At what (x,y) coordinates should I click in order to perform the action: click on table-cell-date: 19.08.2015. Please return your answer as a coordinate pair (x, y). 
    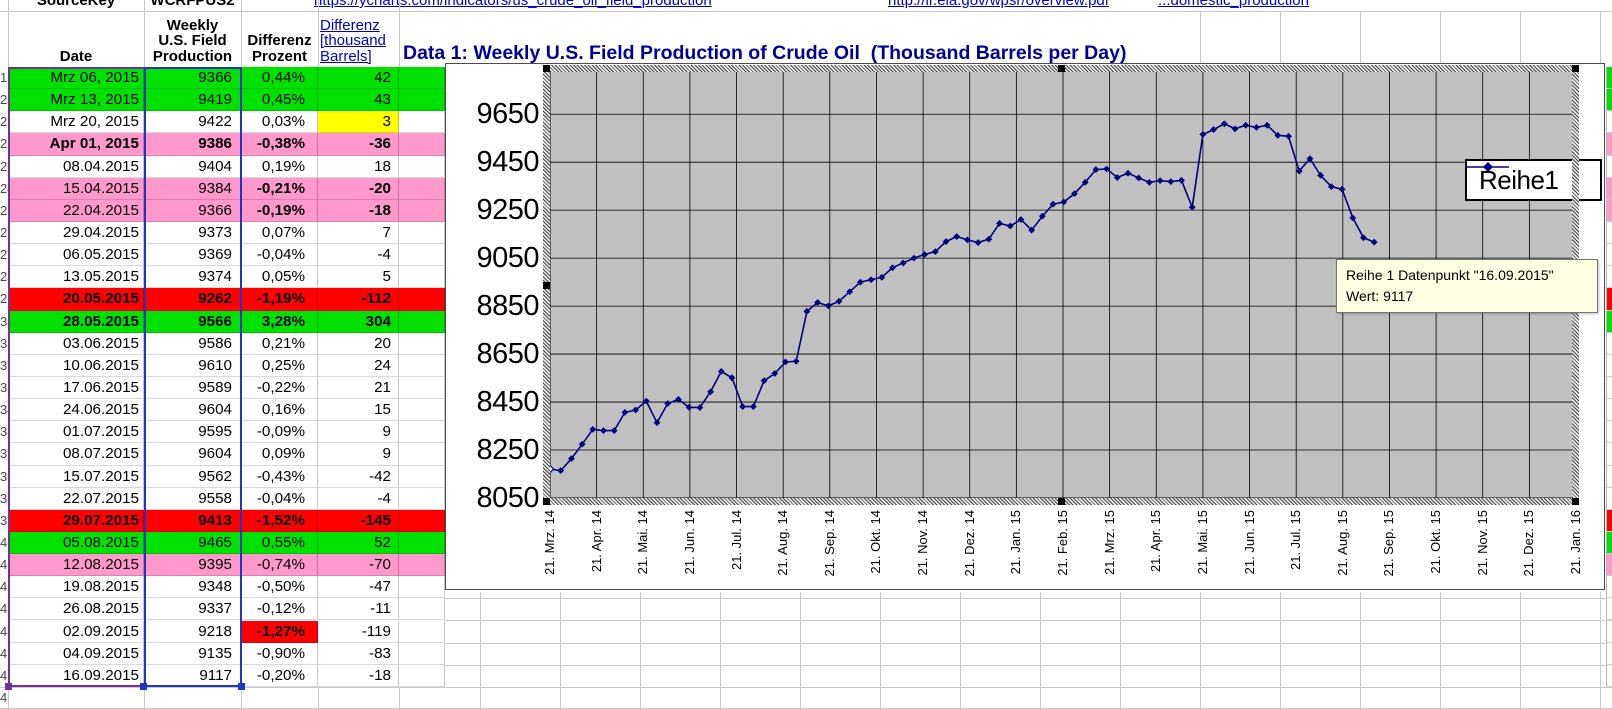
    Looking at the image, I should click on (76, 587).